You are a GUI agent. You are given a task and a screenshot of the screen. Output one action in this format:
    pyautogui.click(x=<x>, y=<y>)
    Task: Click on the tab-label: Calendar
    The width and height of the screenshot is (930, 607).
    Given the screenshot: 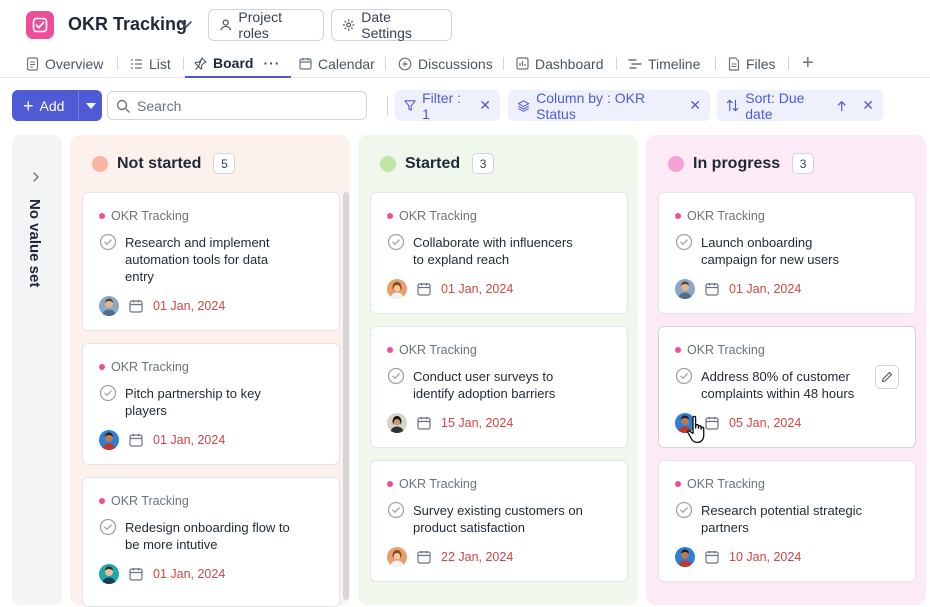 What is the action you would take?
    pyautogui.click(x=346, y=63)
    